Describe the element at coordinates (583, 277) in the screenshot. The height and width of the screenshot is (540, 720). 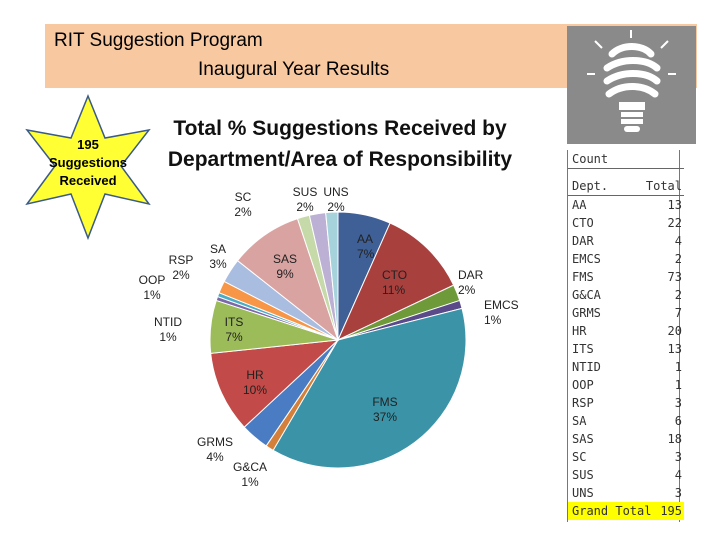
I see `table-cell-dept: FMS` at that location.